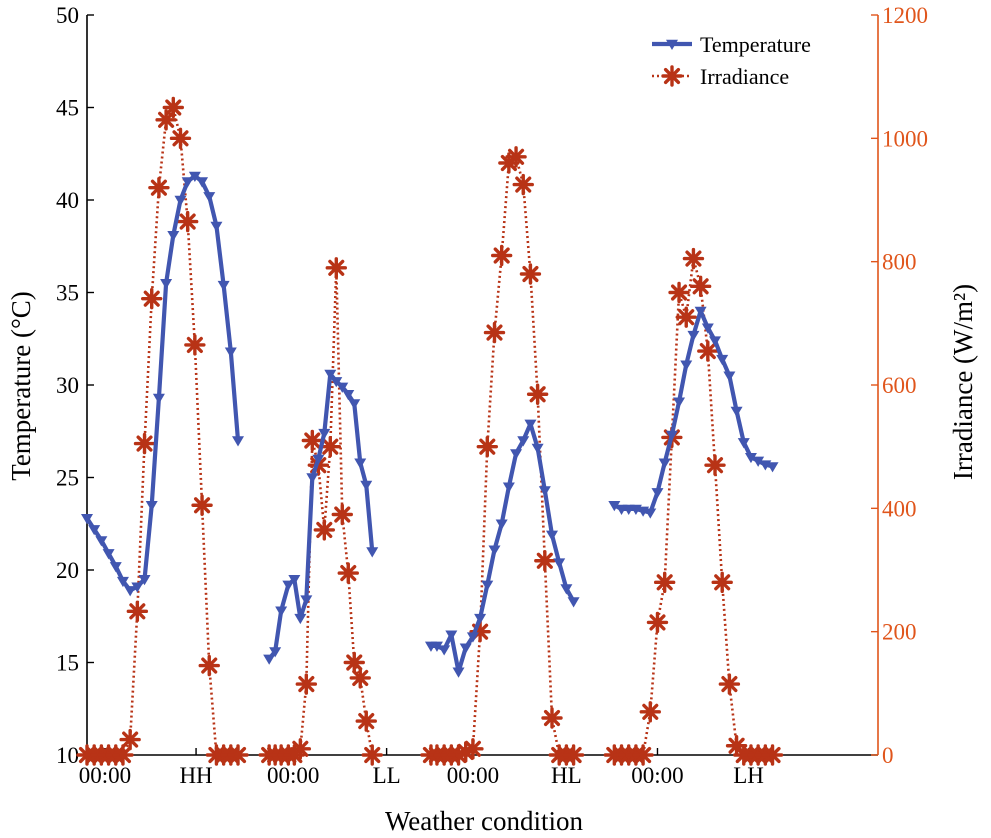 The height and width of the screenshot is (838, 991). What do you see at coordinates (899, 262) in the screenshot?
I see `right-tick-label: 800` at bounding box center [899, 262].